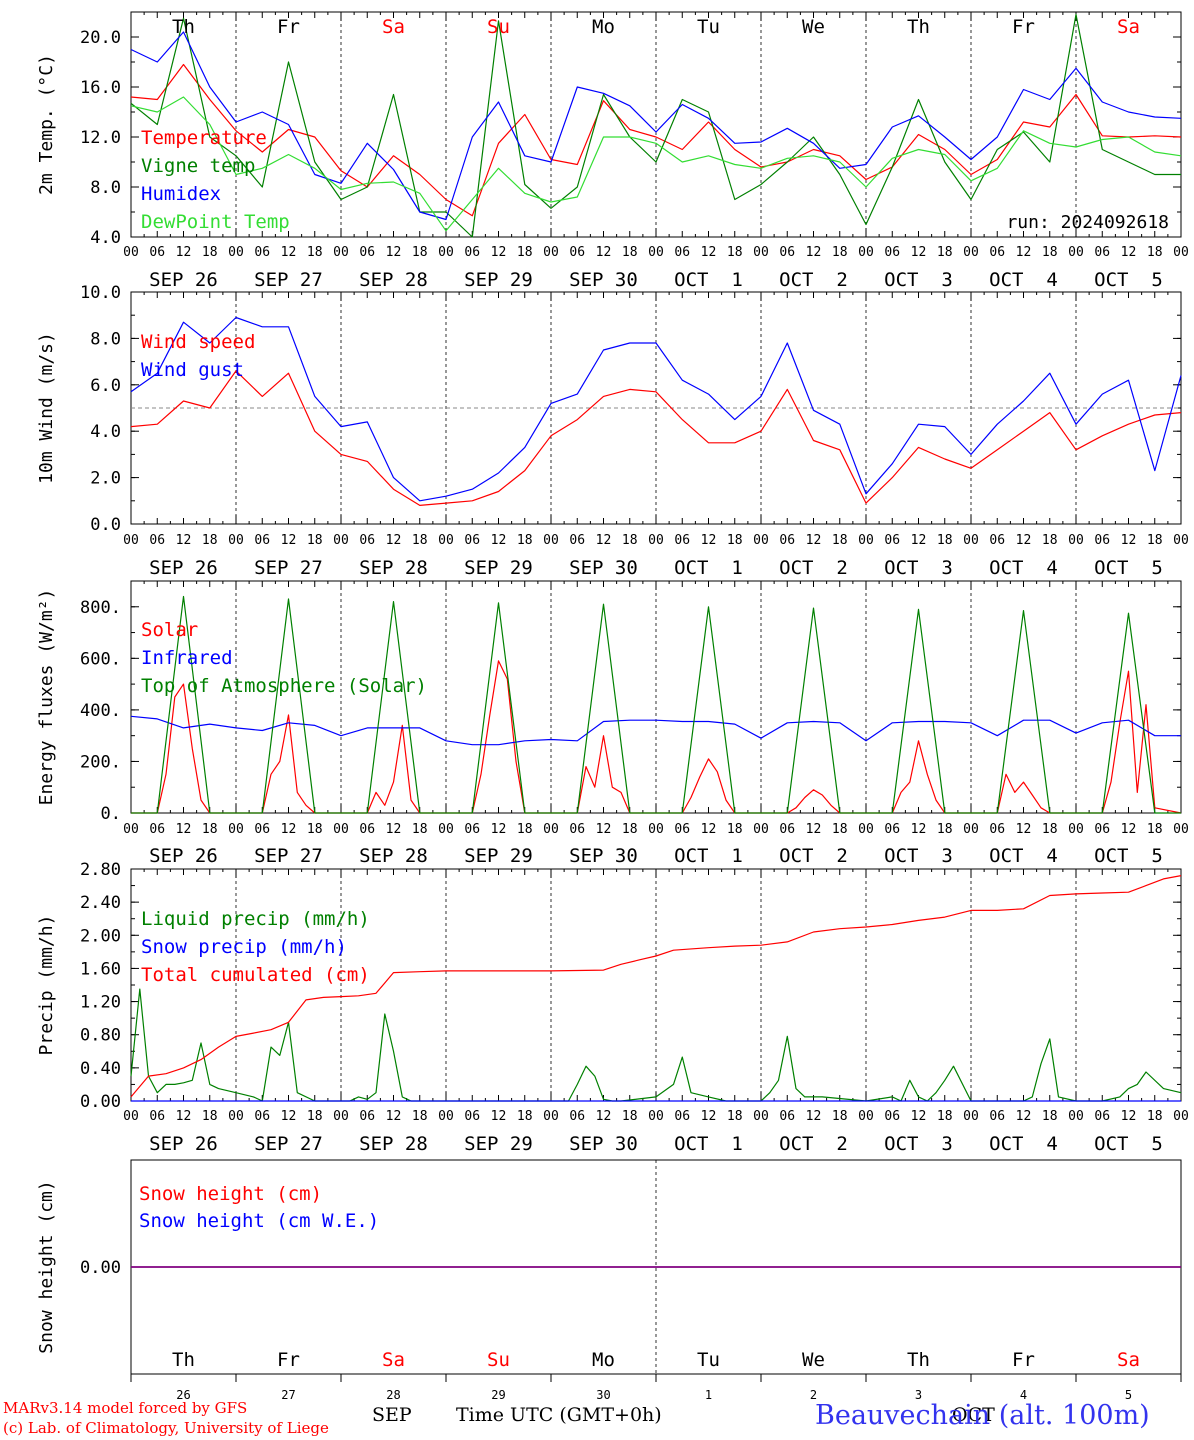 This screenshot has height=1440, width=1194. I want to click on y-axis-label: Energy fluxes (W/m²), so click(46, 697).